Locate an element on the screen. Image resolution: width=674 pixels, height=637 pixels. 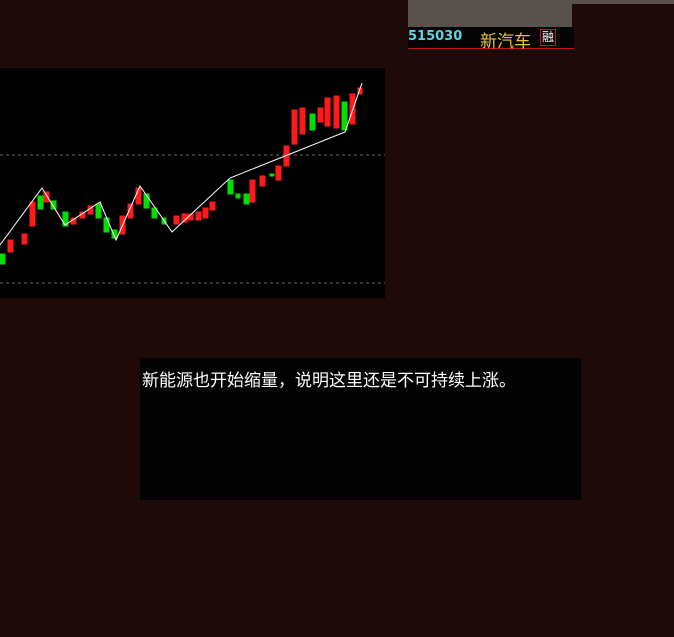
panel-strip is located at coordinates (623, 2).